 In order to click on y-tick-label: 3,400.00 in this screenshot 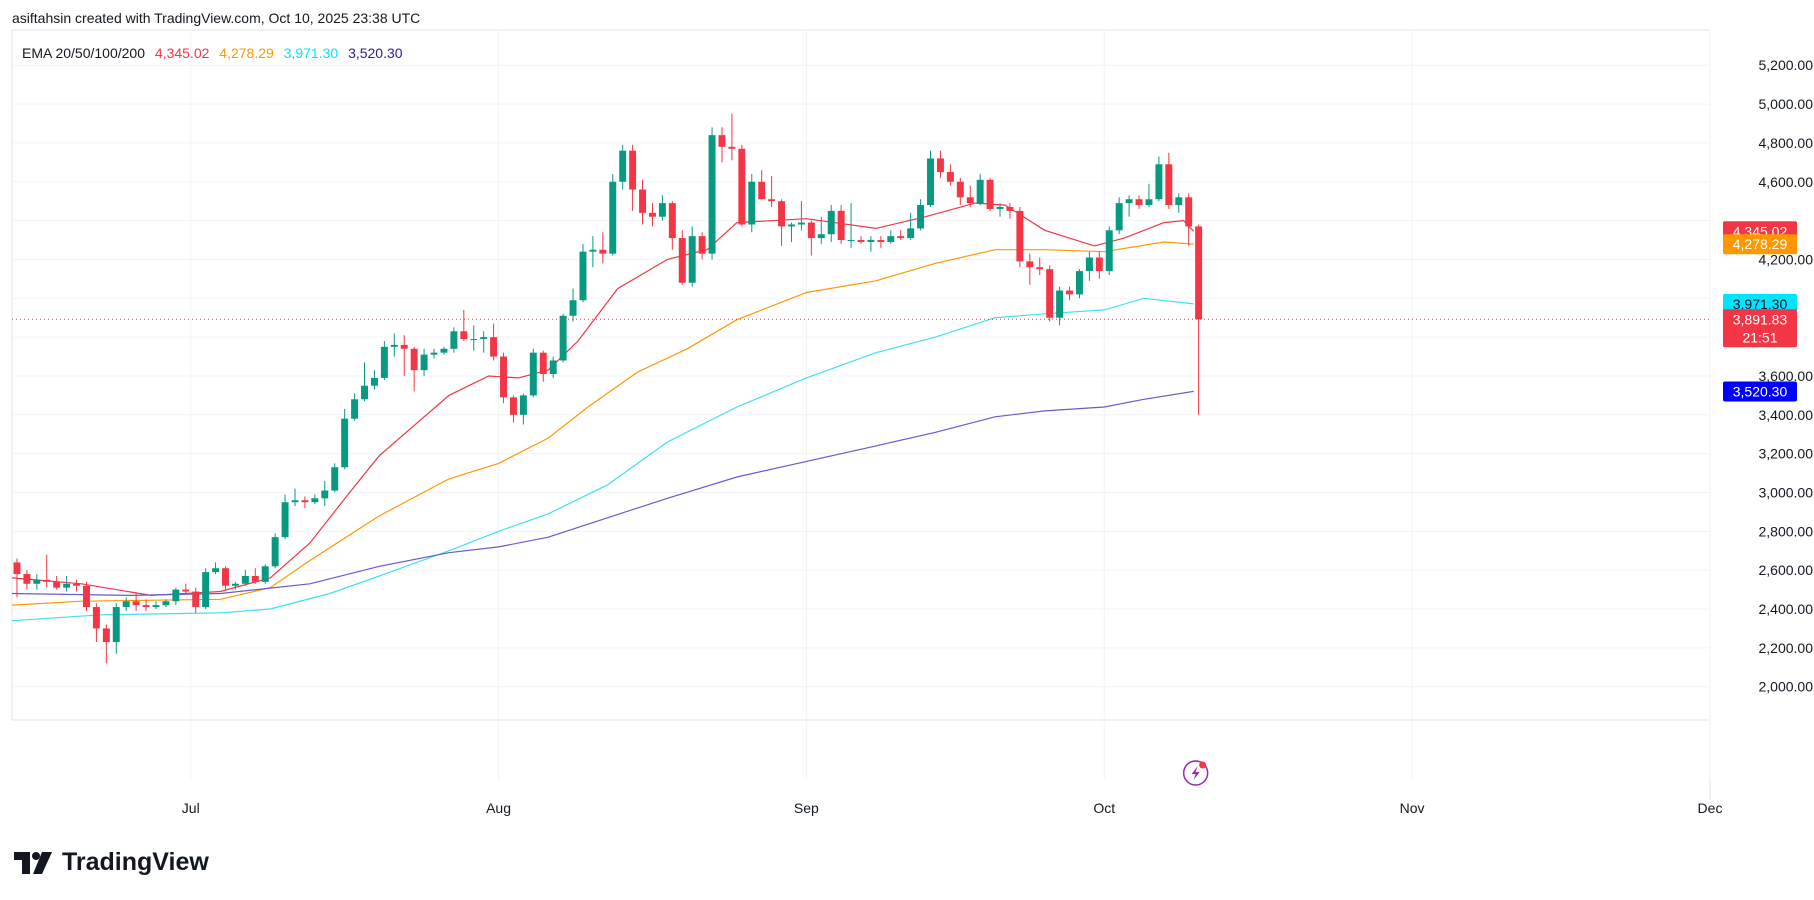, I will do `click(1786, 415)`.